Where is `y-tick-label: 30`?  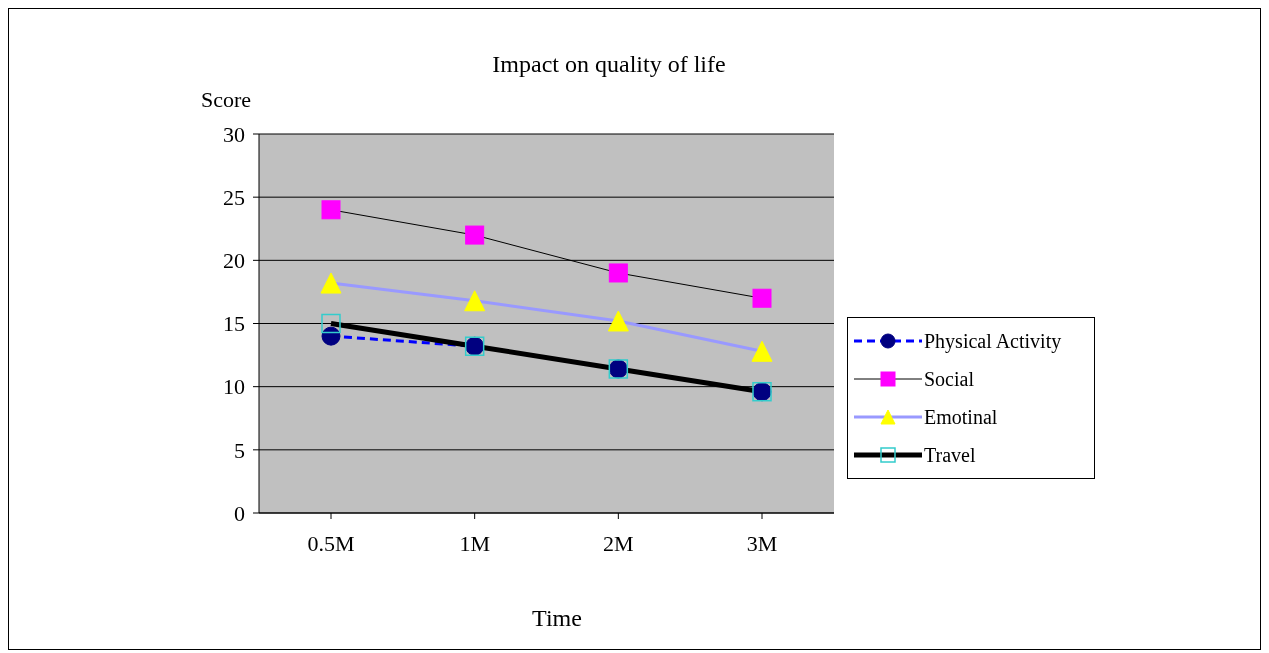 y-tick-label: 30 is located at coordinates (234, 134).